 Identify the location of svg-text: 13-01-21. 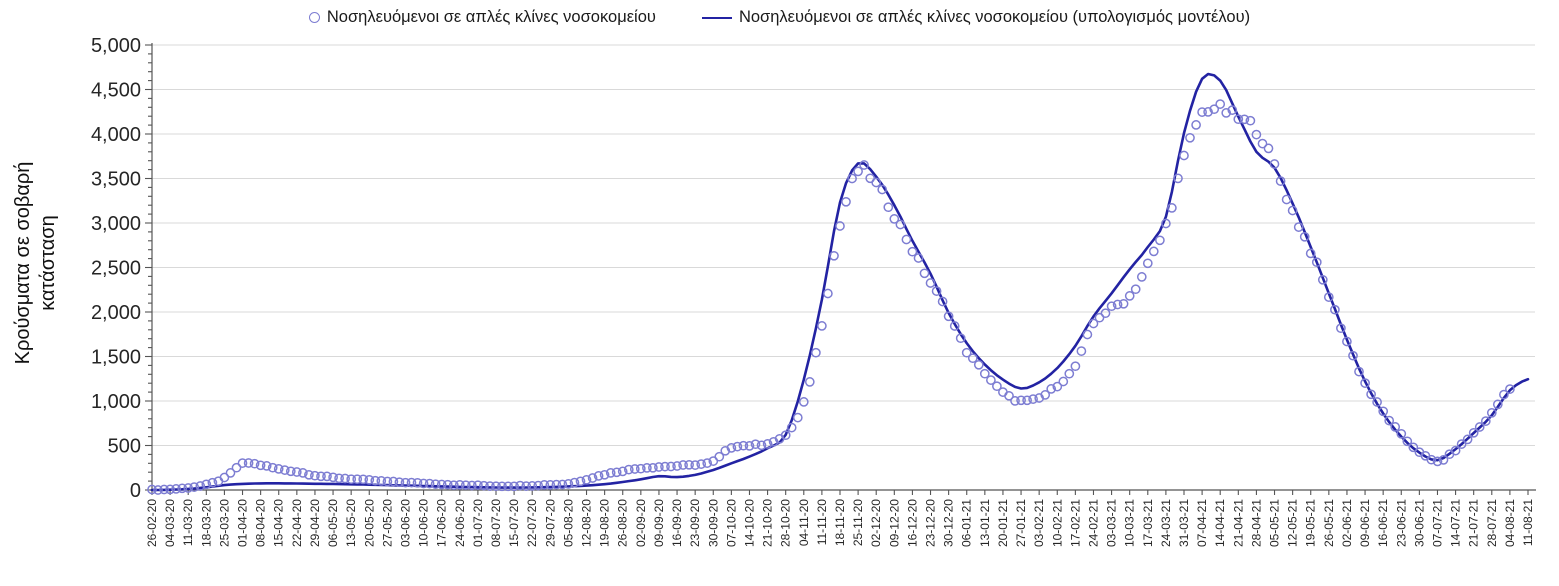
(985, 523).